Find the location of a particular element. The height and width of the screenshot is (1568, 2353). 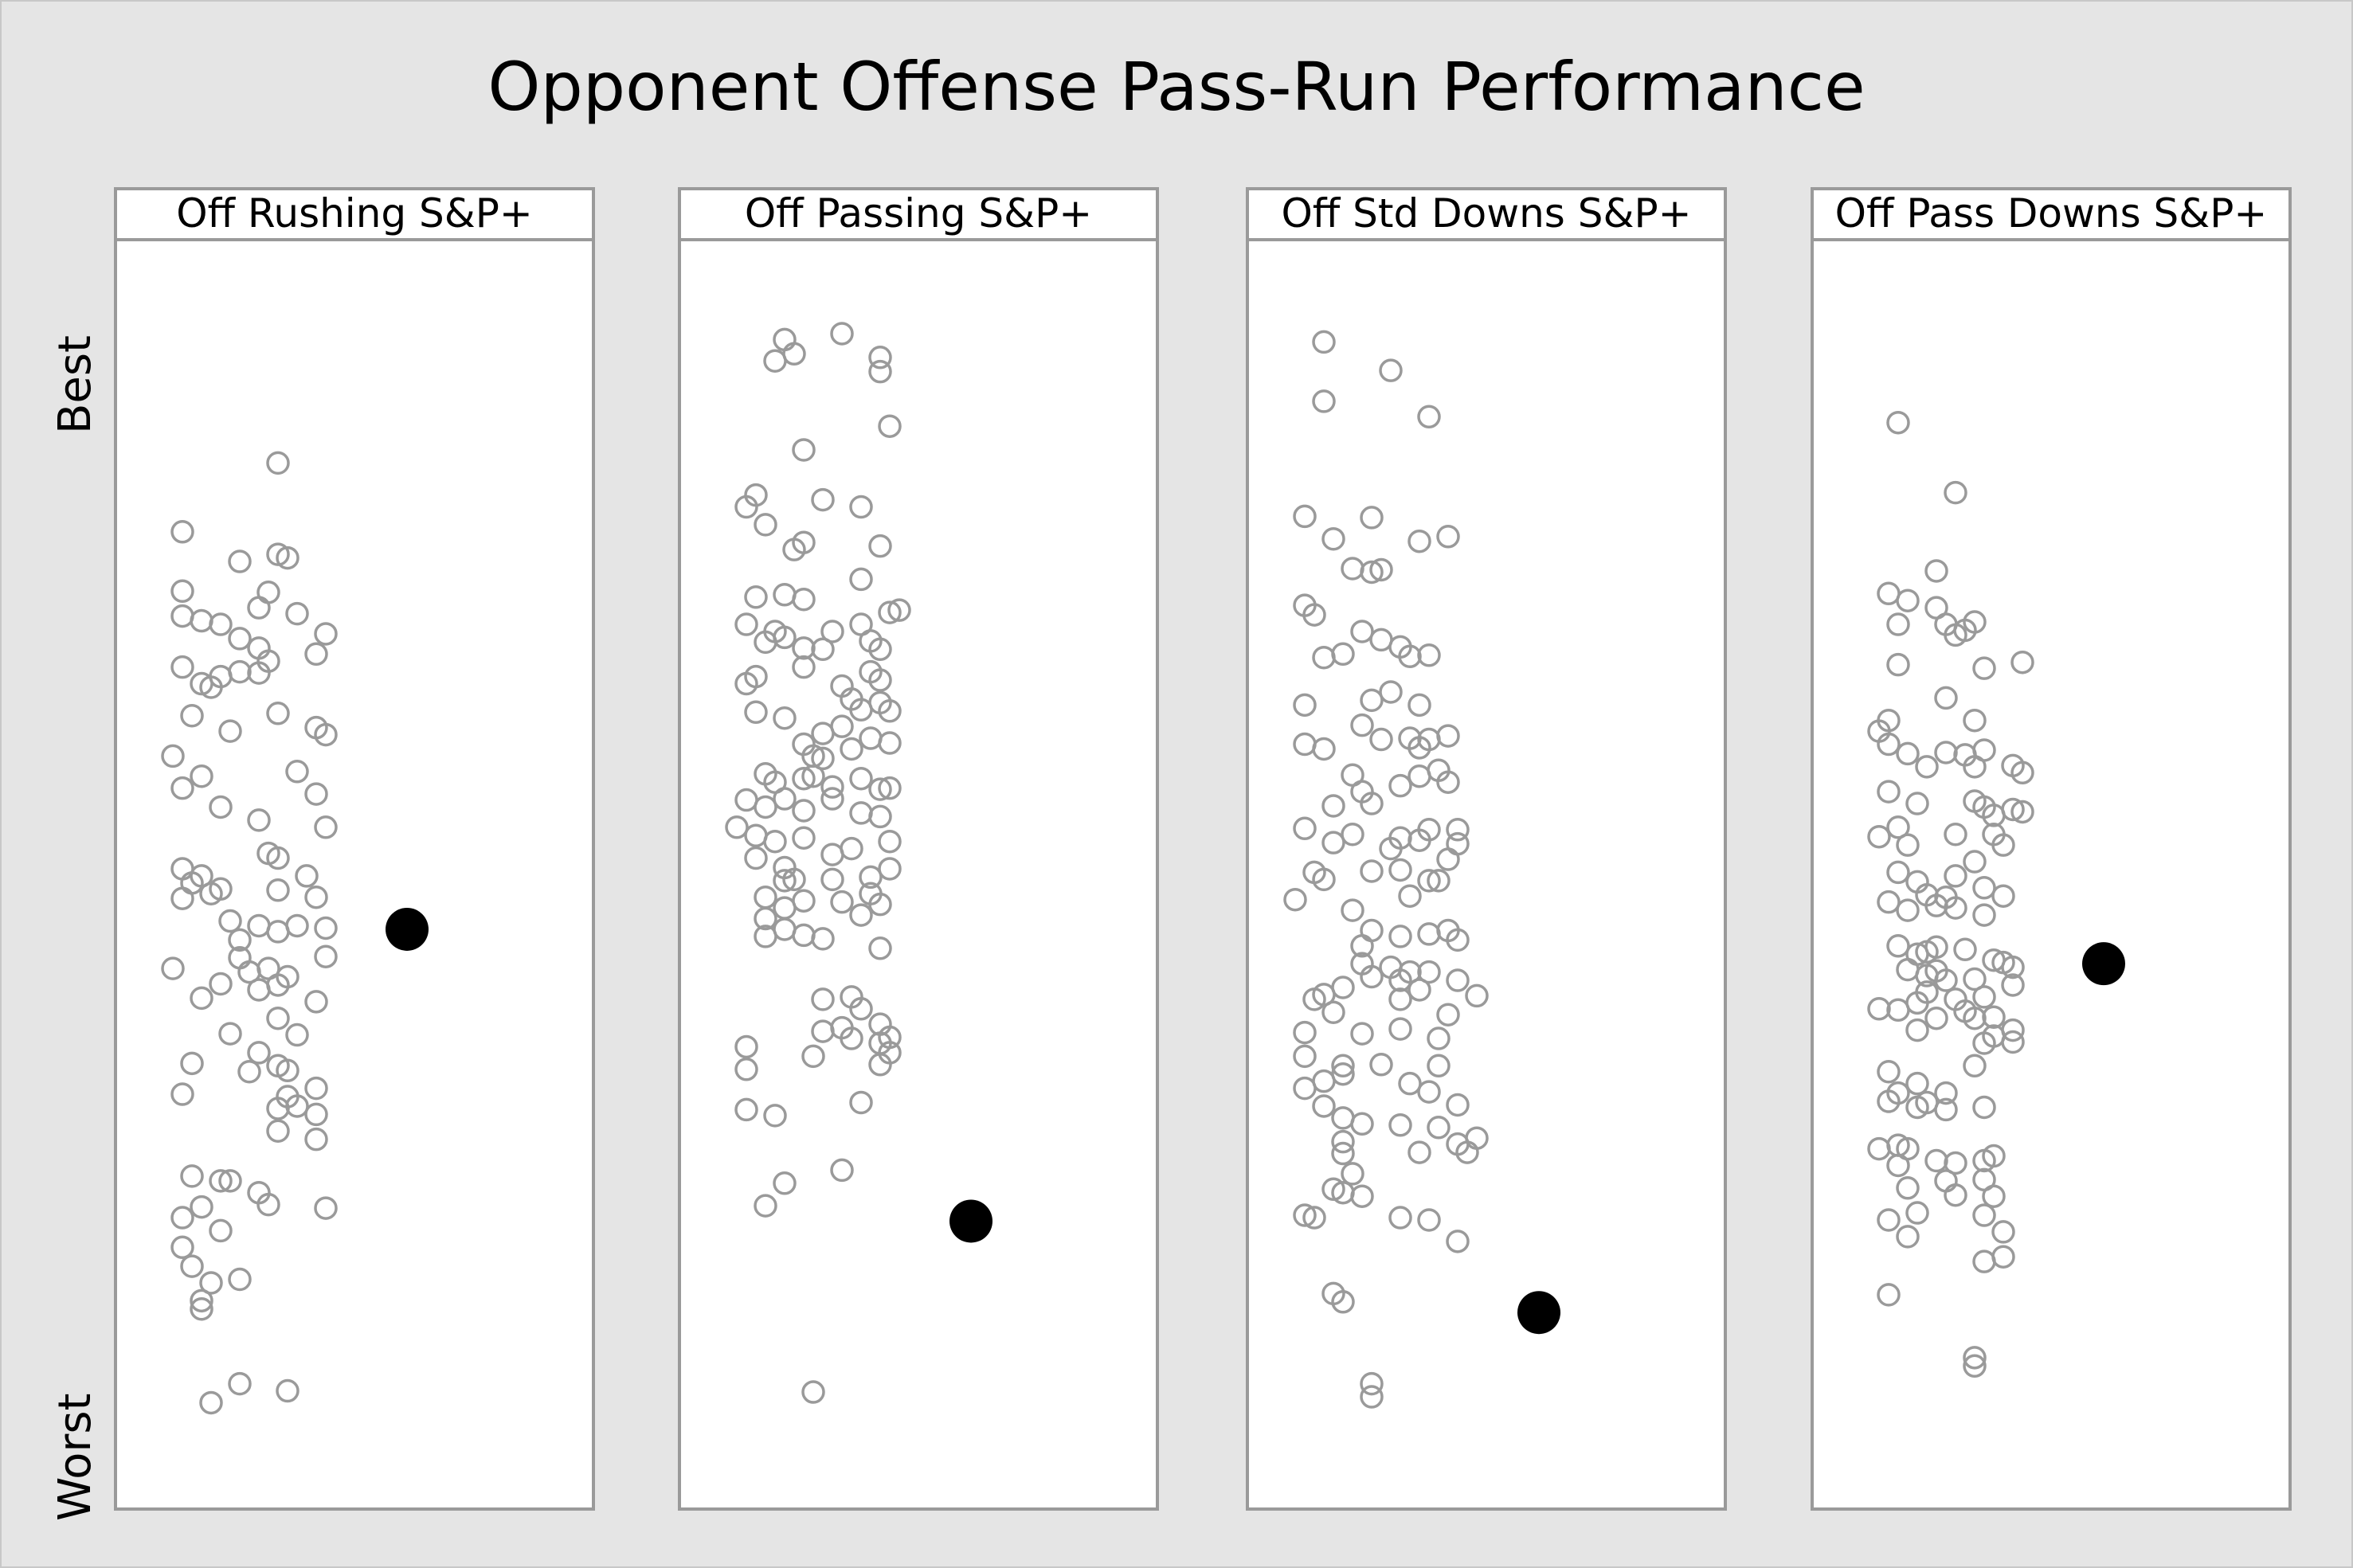

chart-title: Opponent Offense Pass-Run Performance is located at coordinates (1176, 87).